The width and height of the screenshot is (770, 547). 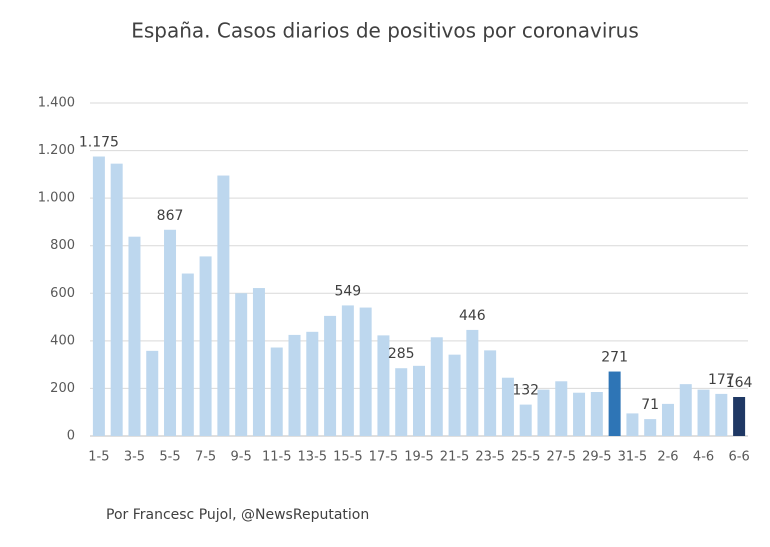 I want to click on x-tick-label: 21-5, so click(x=455, y=457).